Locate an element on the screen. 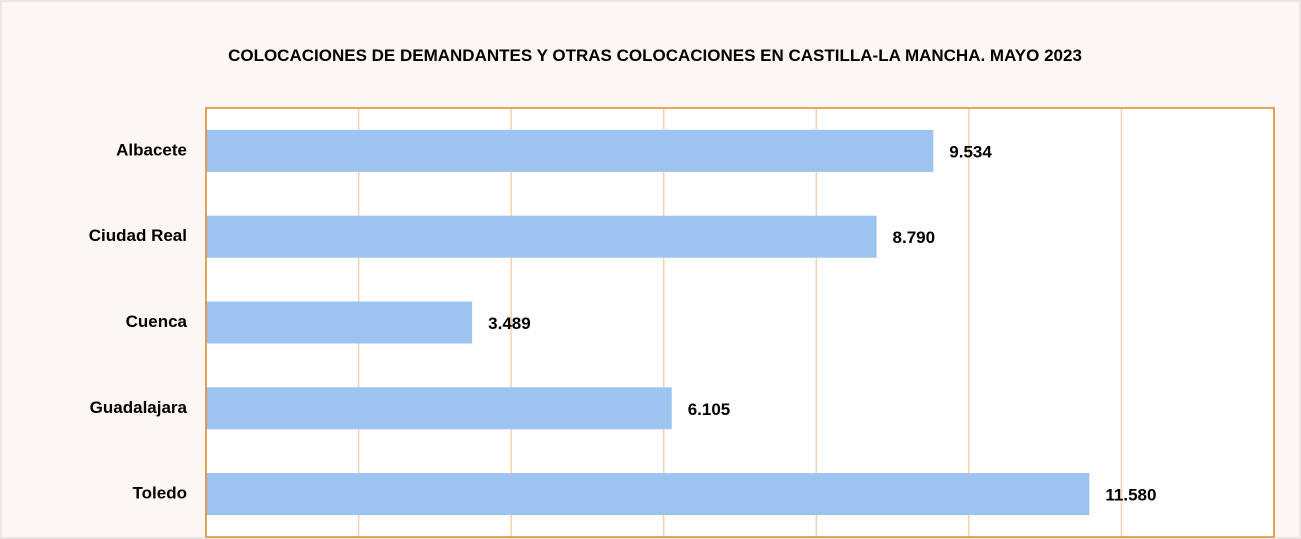 Image resolution: width=1301 pixels, height=539 pixels. data-label: 11.580 is located at coordinates (1130, 495).